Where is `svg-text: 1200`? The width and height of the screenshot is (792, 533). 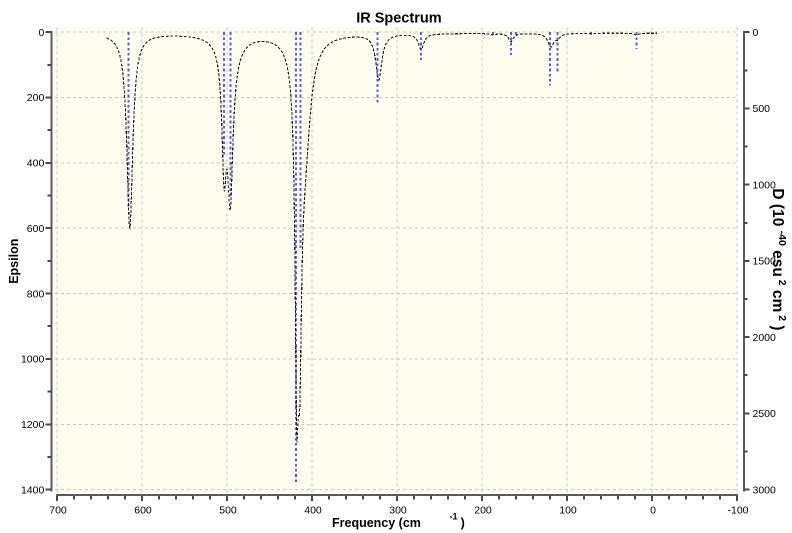 svg-text: 1200 is located at coordinates (33, 425).